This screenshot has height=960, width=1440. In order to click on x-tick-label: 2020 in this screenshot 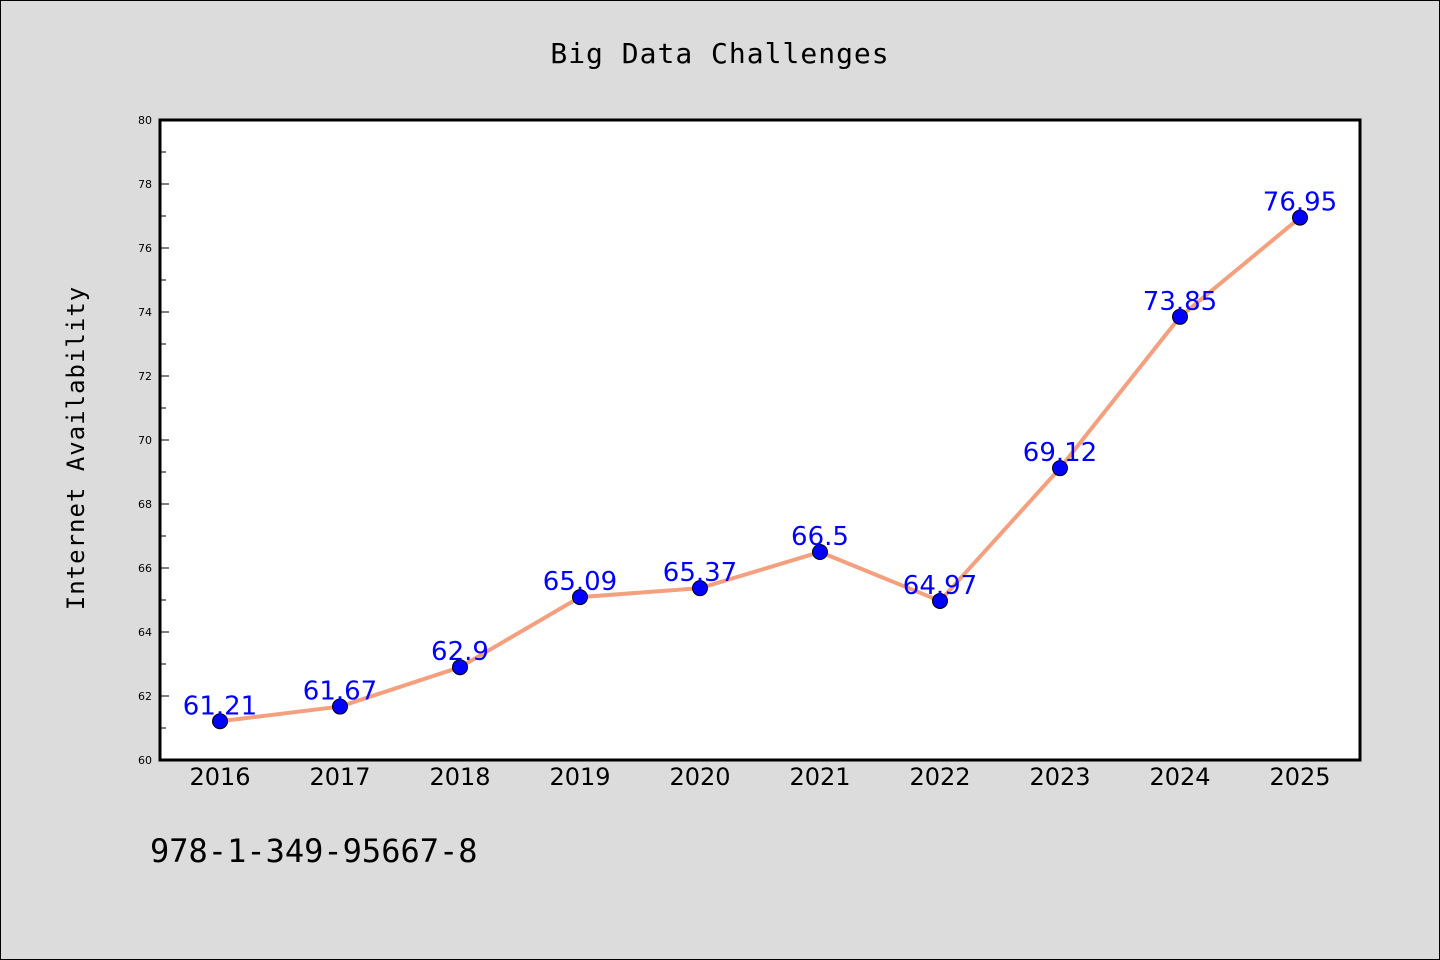, I will do `click(699, 777)`.